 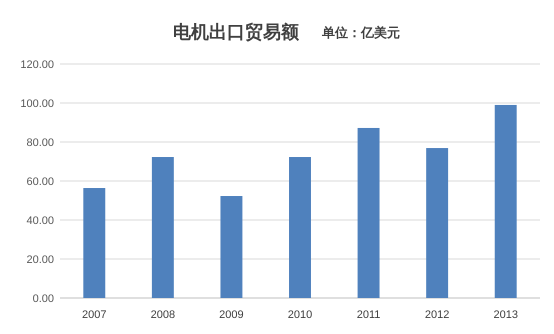 I want to click on x-tick-label: 2007, so click(x=94, y=315).